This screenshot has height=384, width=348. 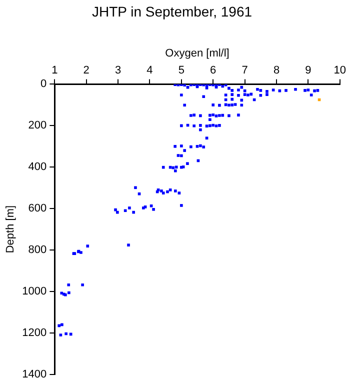 I want to click on y-tick-label: 1200, so click(x=34, y=332).